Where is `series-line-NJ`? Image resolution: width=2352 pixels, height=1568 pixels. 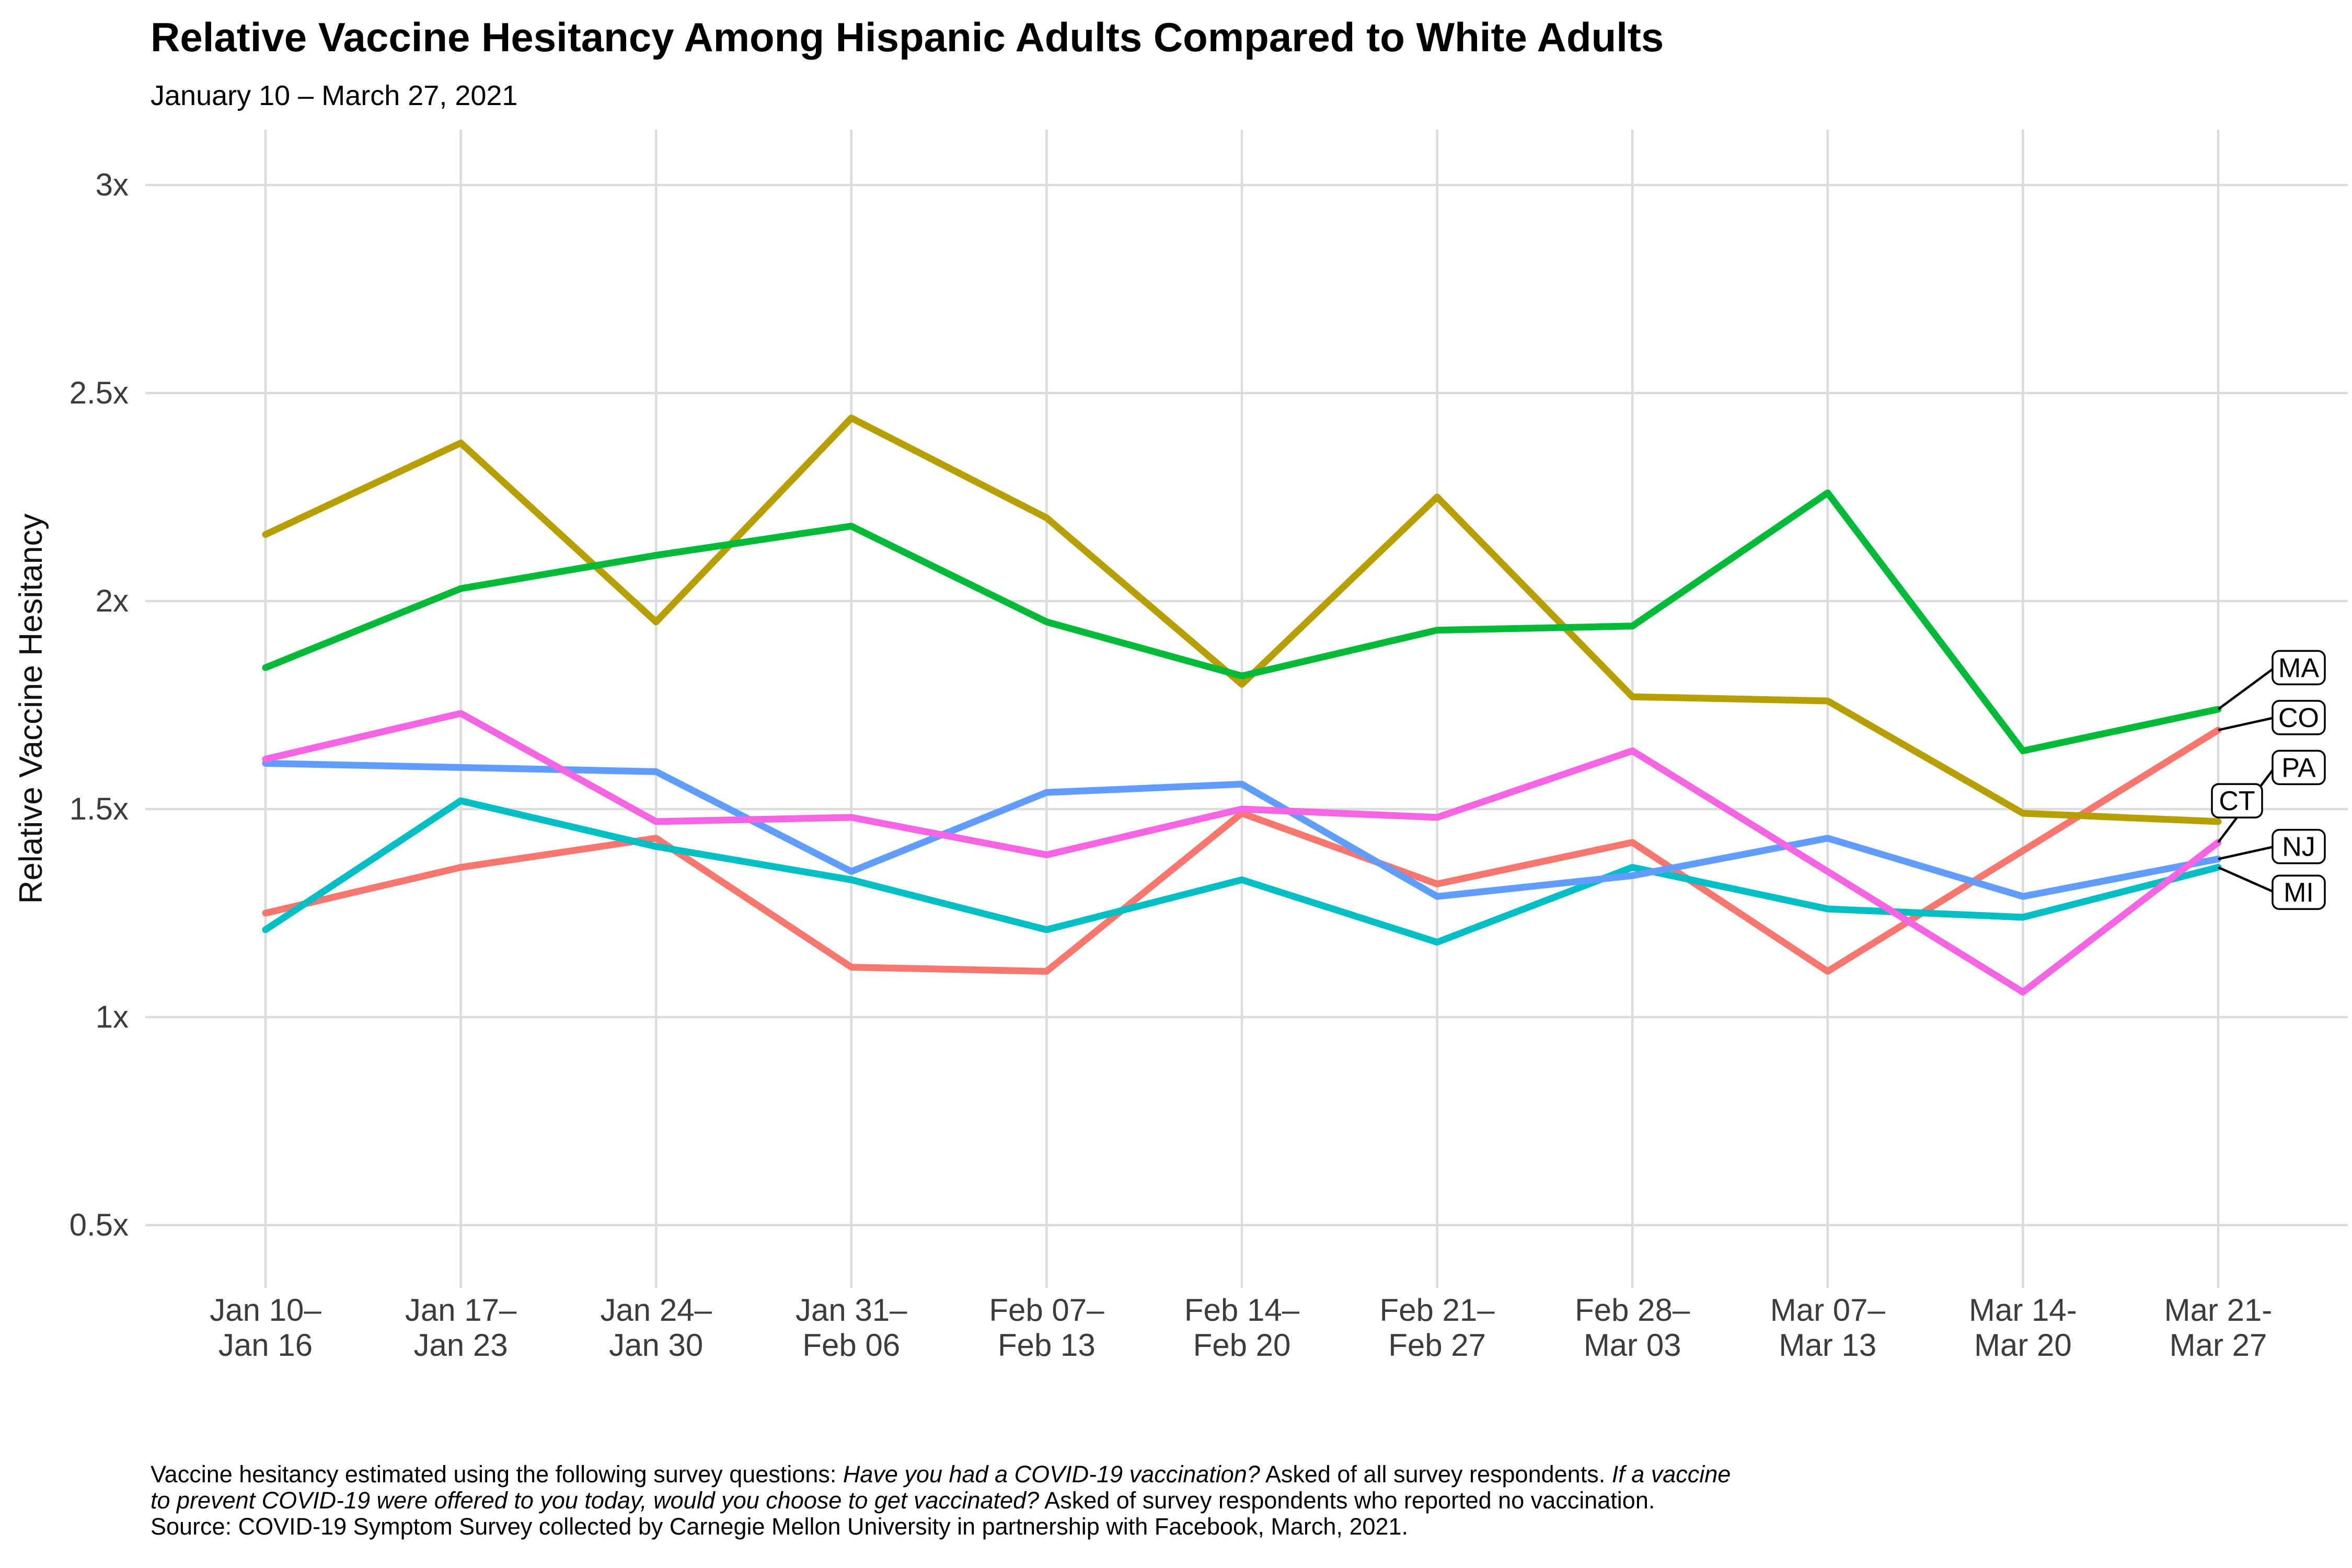 series-line-NJ is located at coordinates (1242, 829).